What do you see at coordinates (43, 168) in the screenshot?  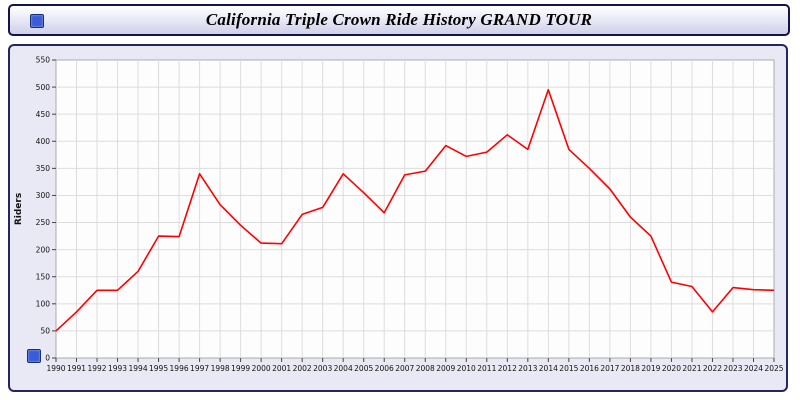 I see `svg-text: 350` at bounding box center [43, 168].